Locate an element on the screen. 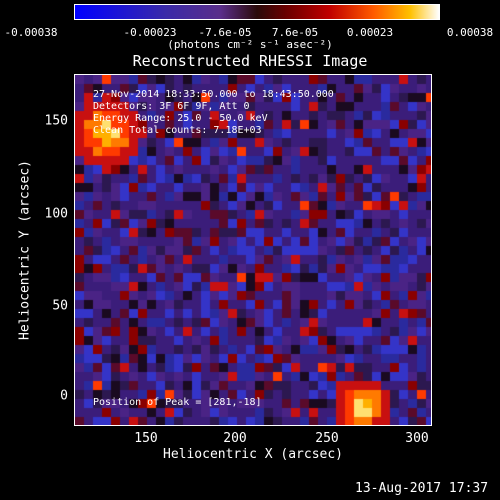 This screenshot has height=500, width=500. colorbar-tick: 0.00023 is located at coordinates (370, 32).